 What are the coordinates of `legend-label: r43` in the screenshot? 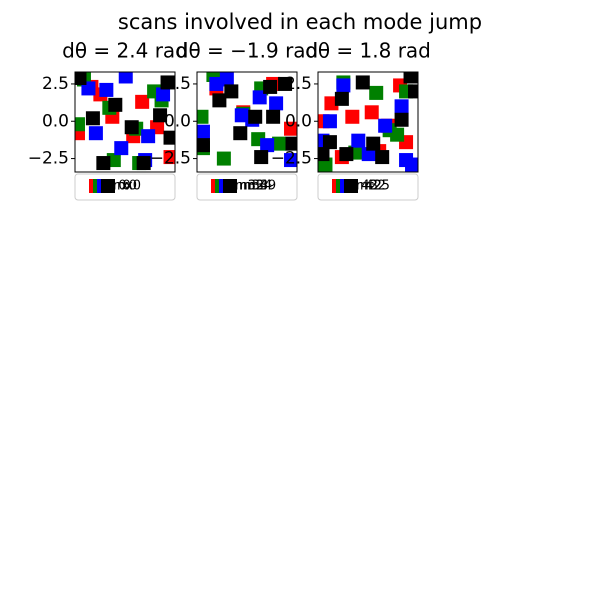 It's located at (367, 186).